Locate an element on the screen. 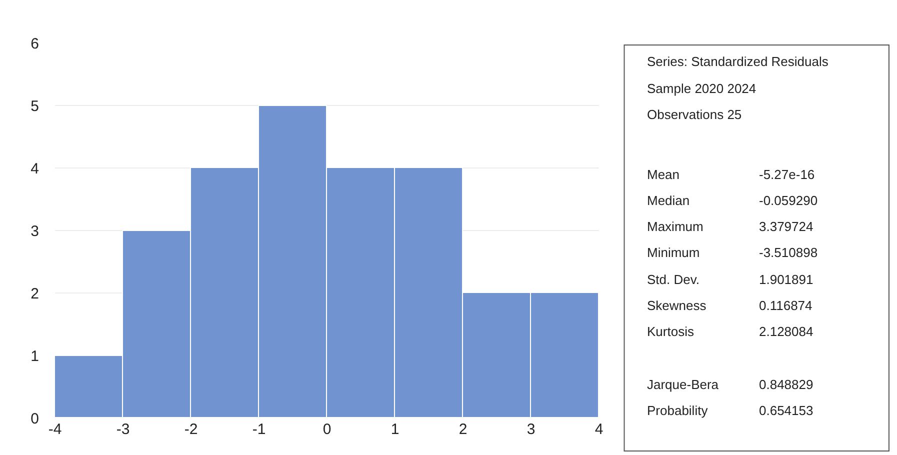  y-tick-label: 4 is located at coordinates (34, 169).